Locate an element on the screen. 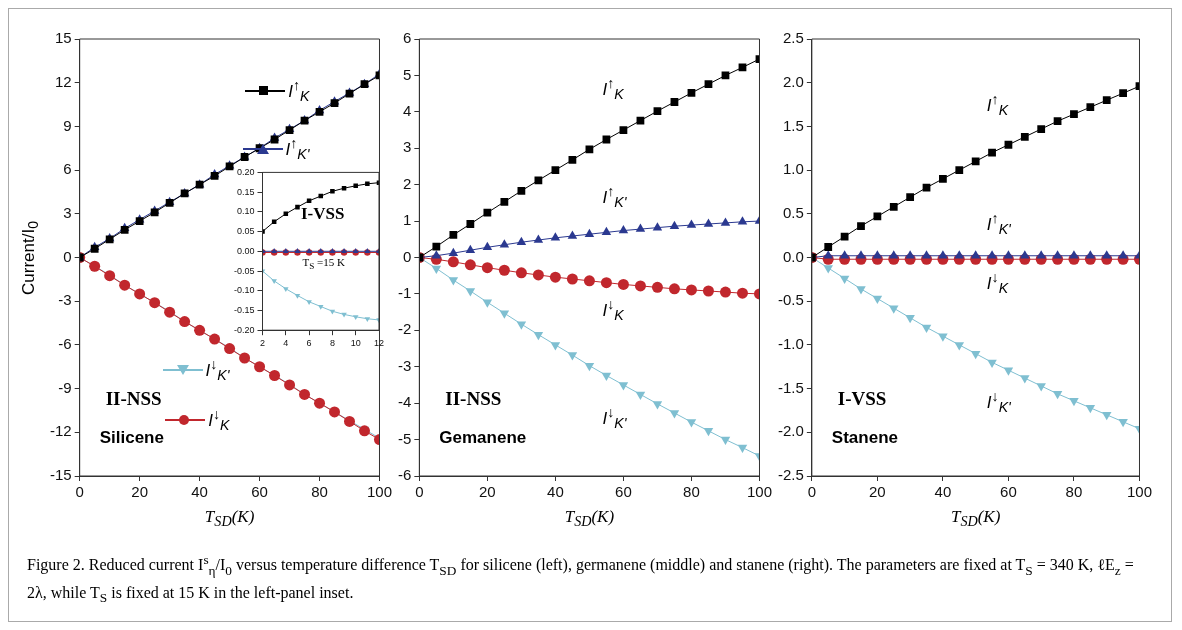  y-tick-label: 2.5 is located at coordinates (793, 38).